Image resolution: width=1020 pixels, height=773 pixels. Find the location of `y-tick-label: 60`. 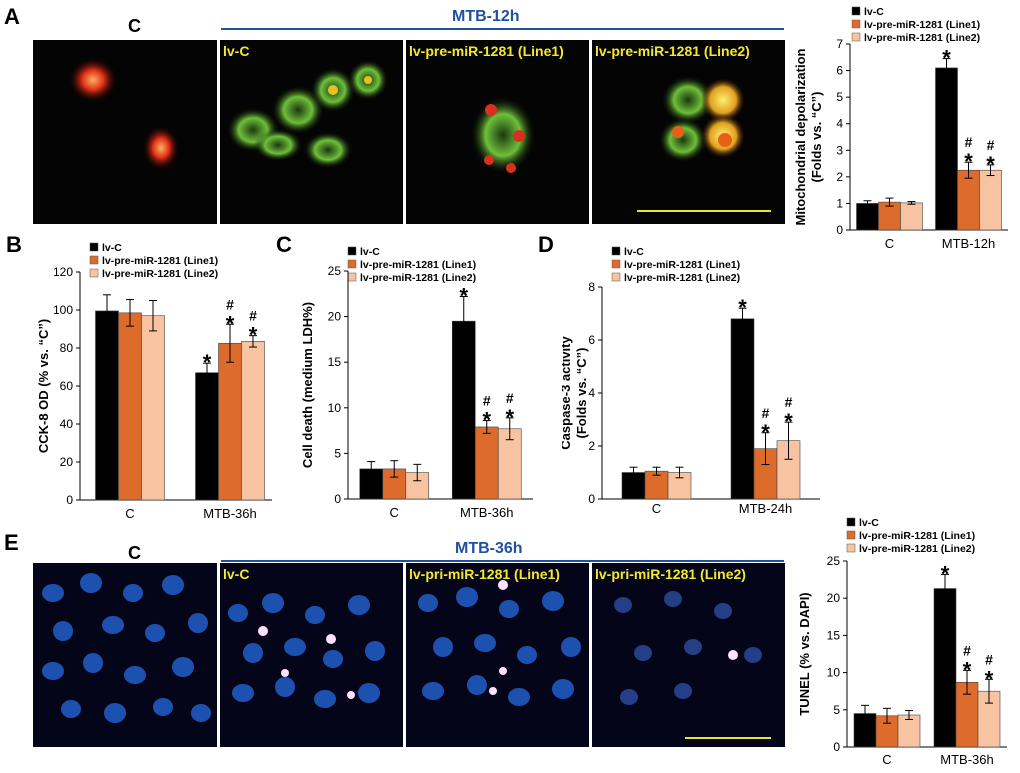

y-tick-label: 60 is located at coordinates (67, 386).